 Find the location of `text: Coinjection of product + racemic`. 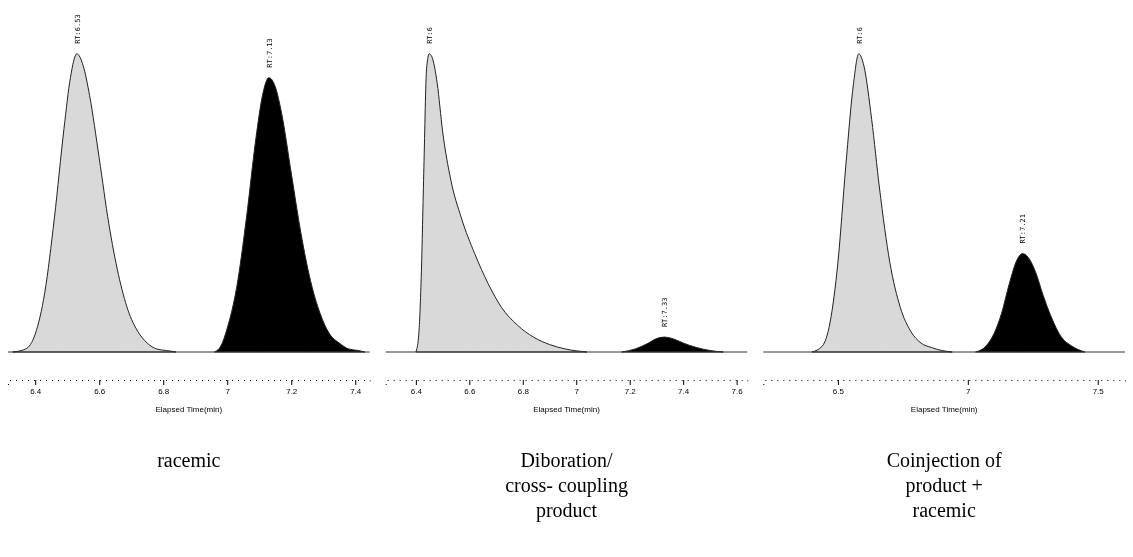

text: Coinjection of product + racemic is located at coordinates (944, 485).